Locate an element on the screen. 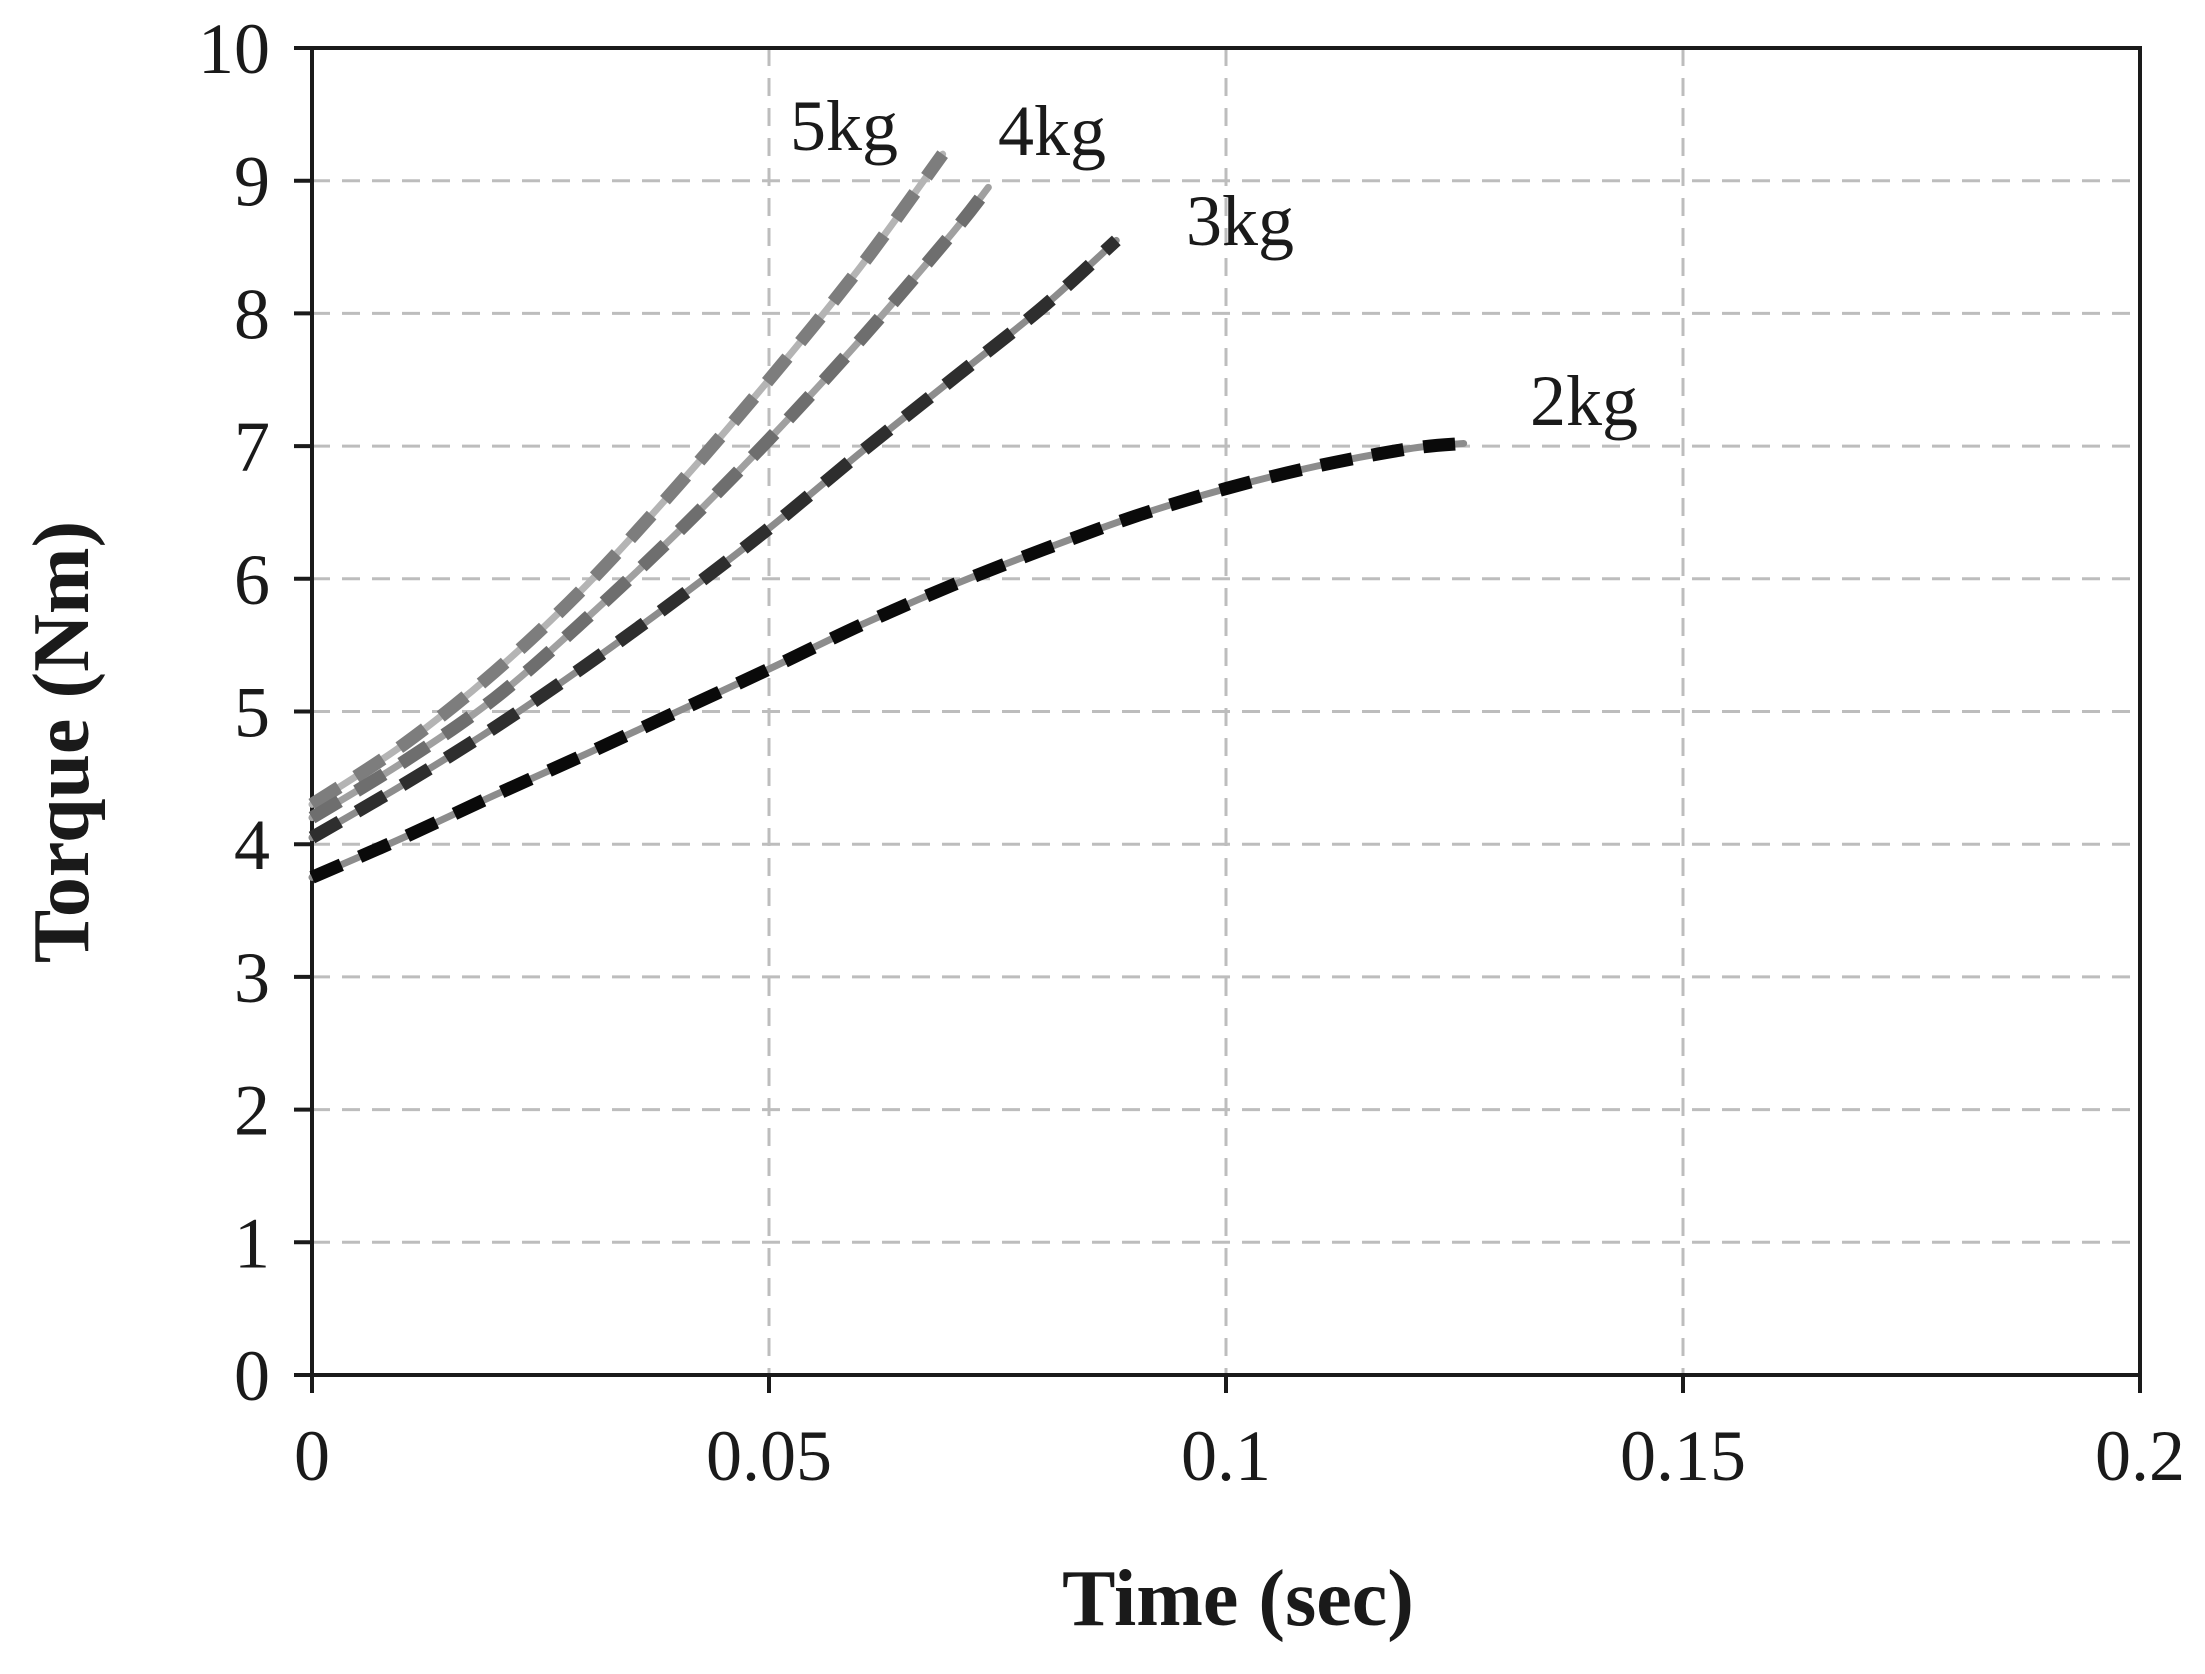  y-tick-label: 10 is located at coordinates (234, 49).